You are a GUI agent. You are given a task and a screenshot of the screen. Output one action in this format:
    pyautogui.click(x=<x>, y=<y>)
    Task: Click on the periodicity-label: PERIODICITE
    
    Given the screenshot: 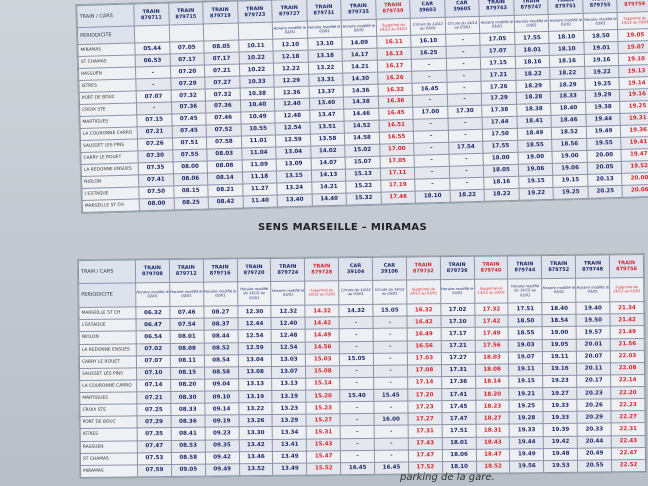 What is the action you would take?
    pyautogui.click(x=107, y=295)
    